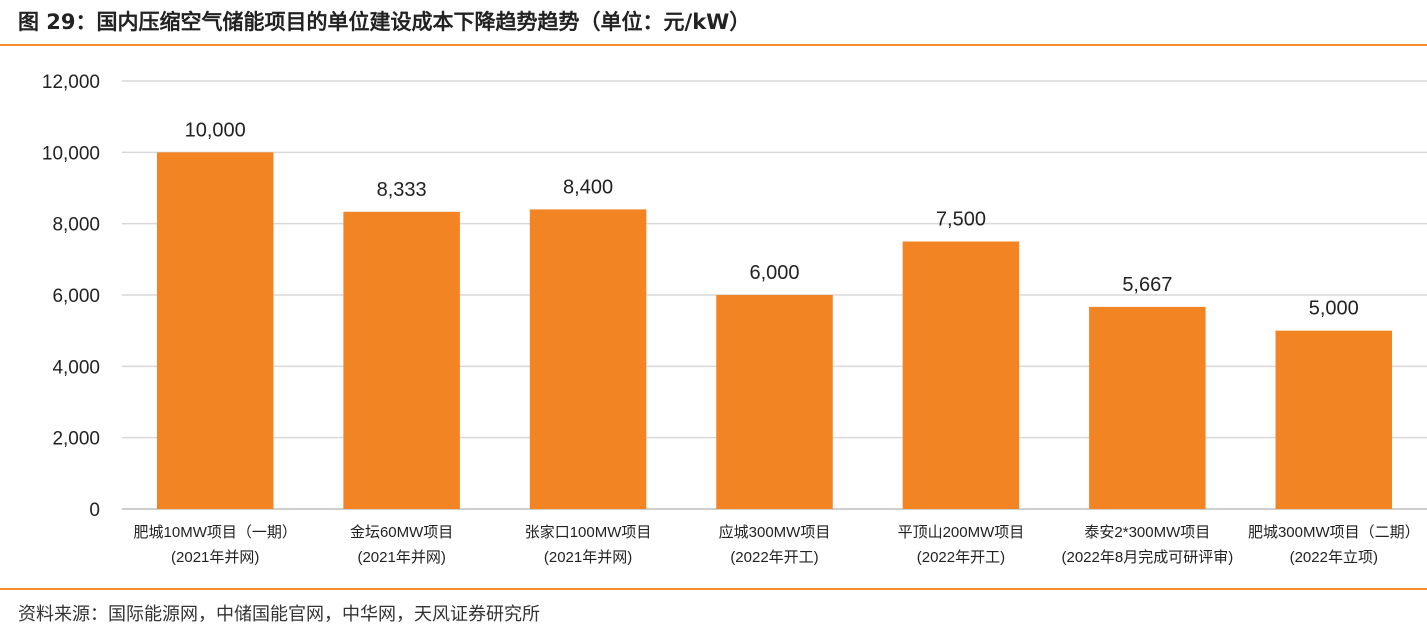  I want to click on source-note: 资料来源：国际能源网，中储国能官网，中华网，天风证券研究所, so click(279, 614).